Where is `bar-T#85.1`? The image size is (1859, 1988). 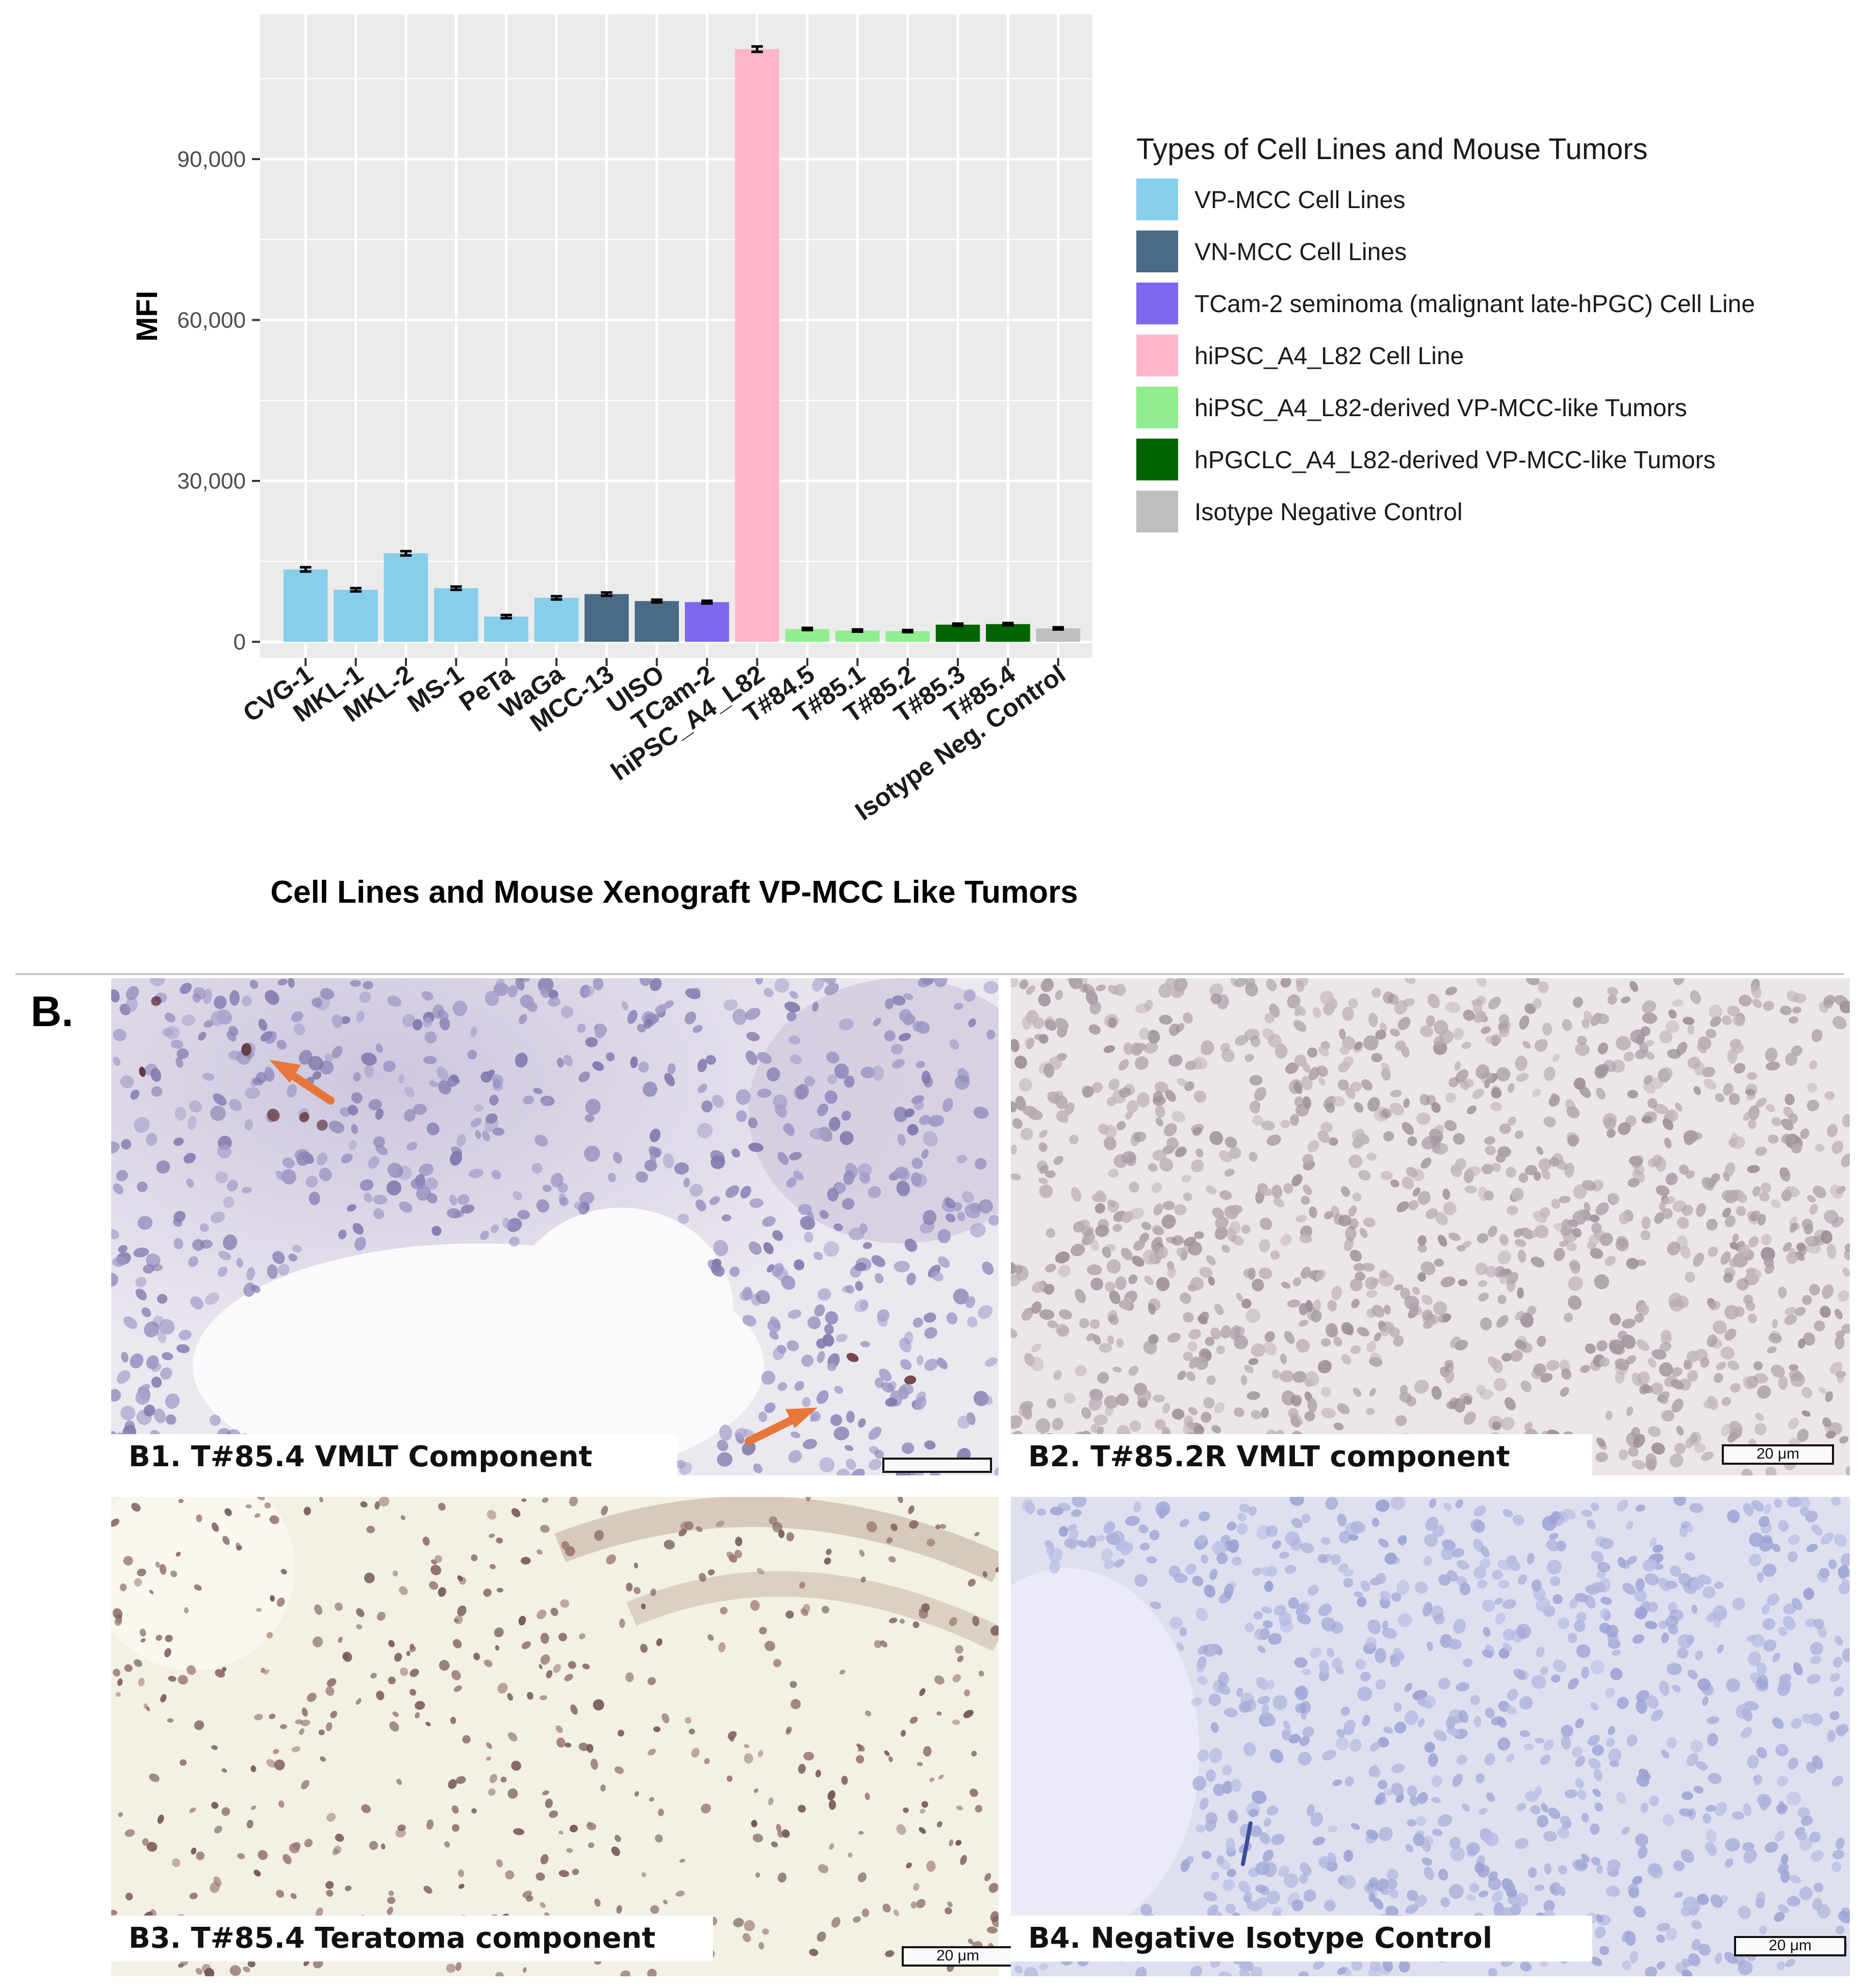 bar-T#85.1 is located at coordinates (857, 636).